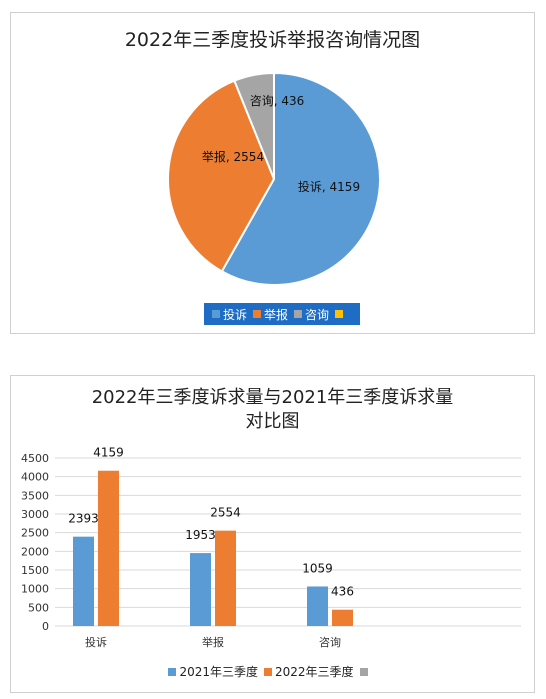 The height and width of the screenshot is (699, 546). What do you see at coordinates (276, 314) in the screenshot?
I see `pie-legend-label-report: 举报` at bounding box center [276, 314].